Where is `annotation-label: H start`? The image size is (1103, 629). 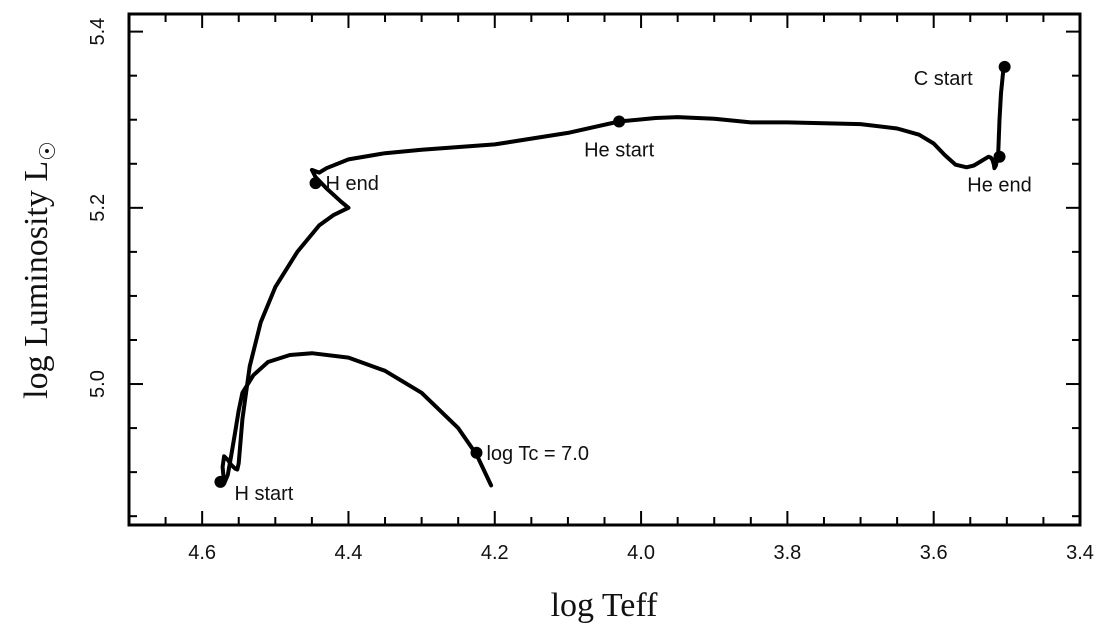
annotation-label: H start is located at coordinates (263, 494).